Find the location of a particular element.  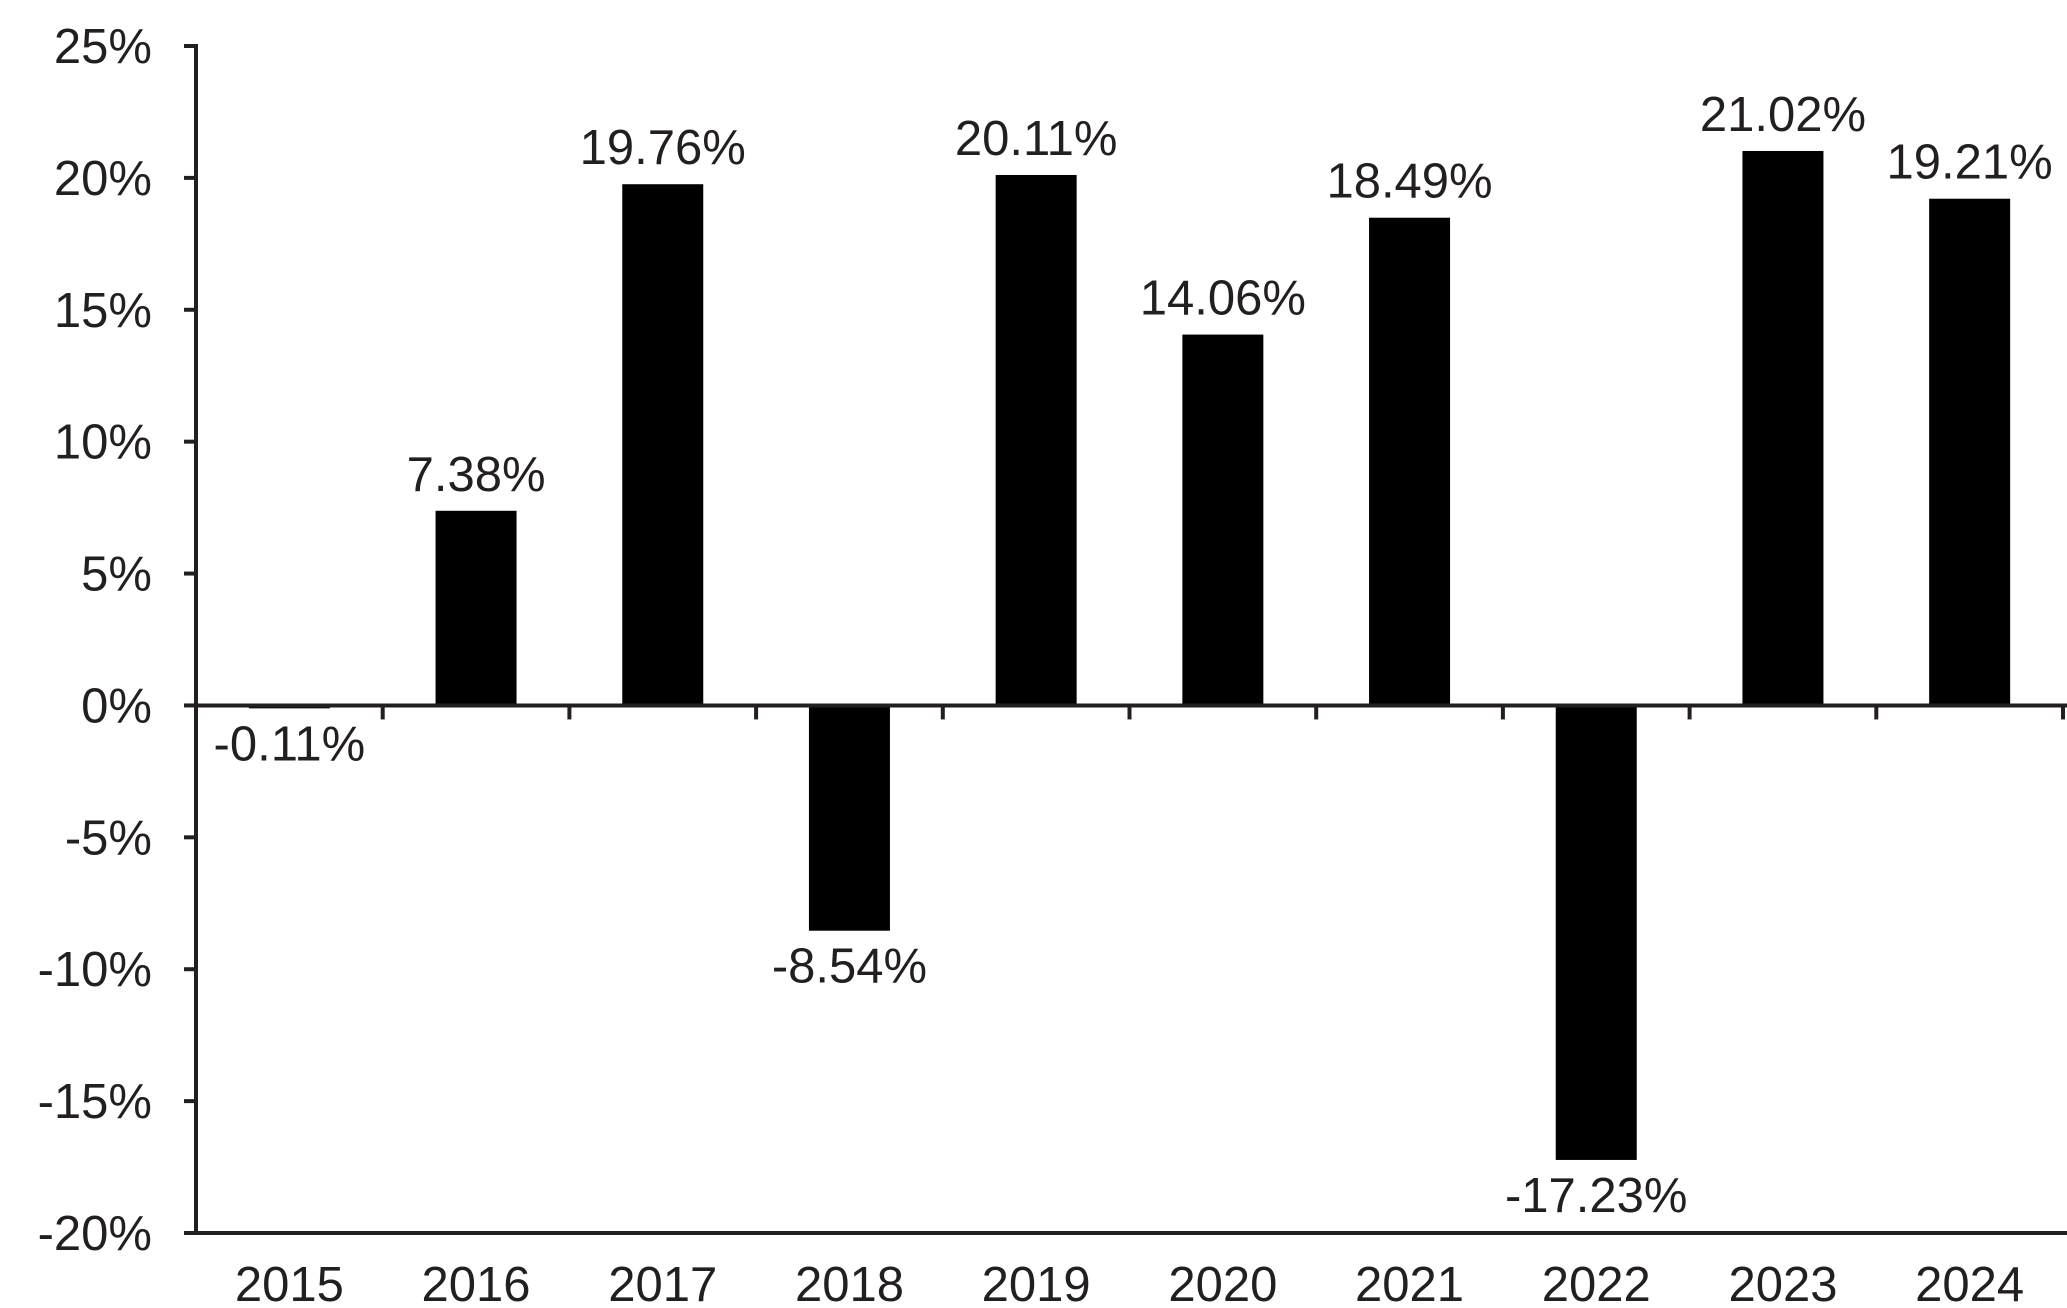

x-tick-label-2023: 2023 is located at coordinates (1782, 1283).